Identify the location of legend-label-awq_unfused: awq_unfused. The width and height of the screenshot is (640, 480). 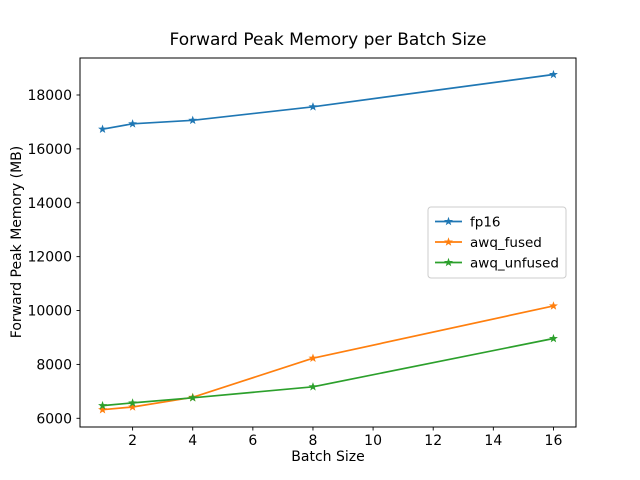
(514, 264).